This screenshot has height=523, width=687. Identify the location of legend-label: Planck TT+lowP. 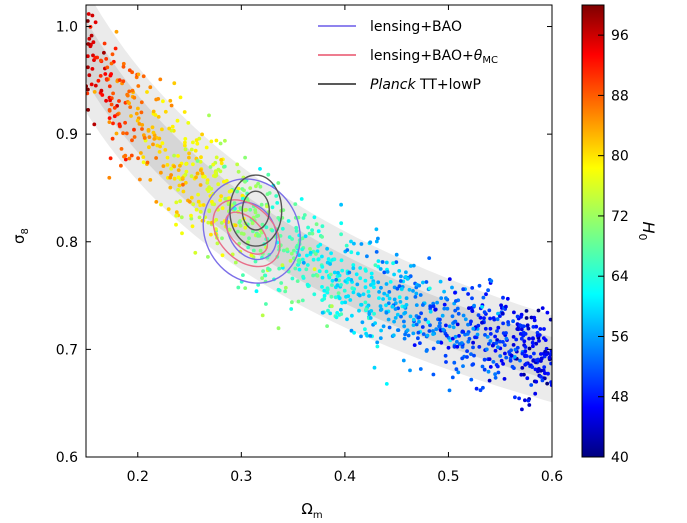
(425, 85).